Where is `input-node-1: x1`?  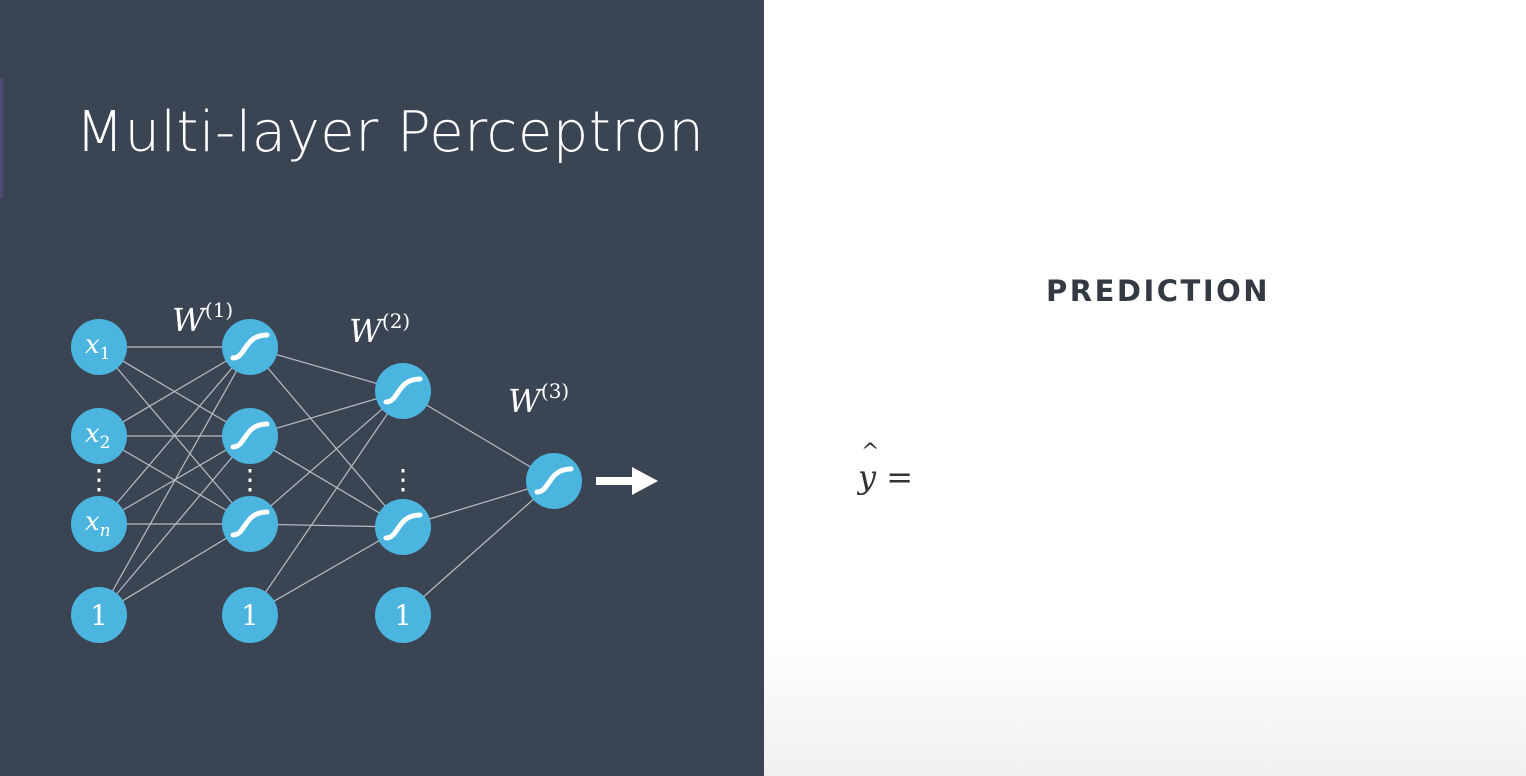
input-node-1: x1 is located at coordinates (99, 347).